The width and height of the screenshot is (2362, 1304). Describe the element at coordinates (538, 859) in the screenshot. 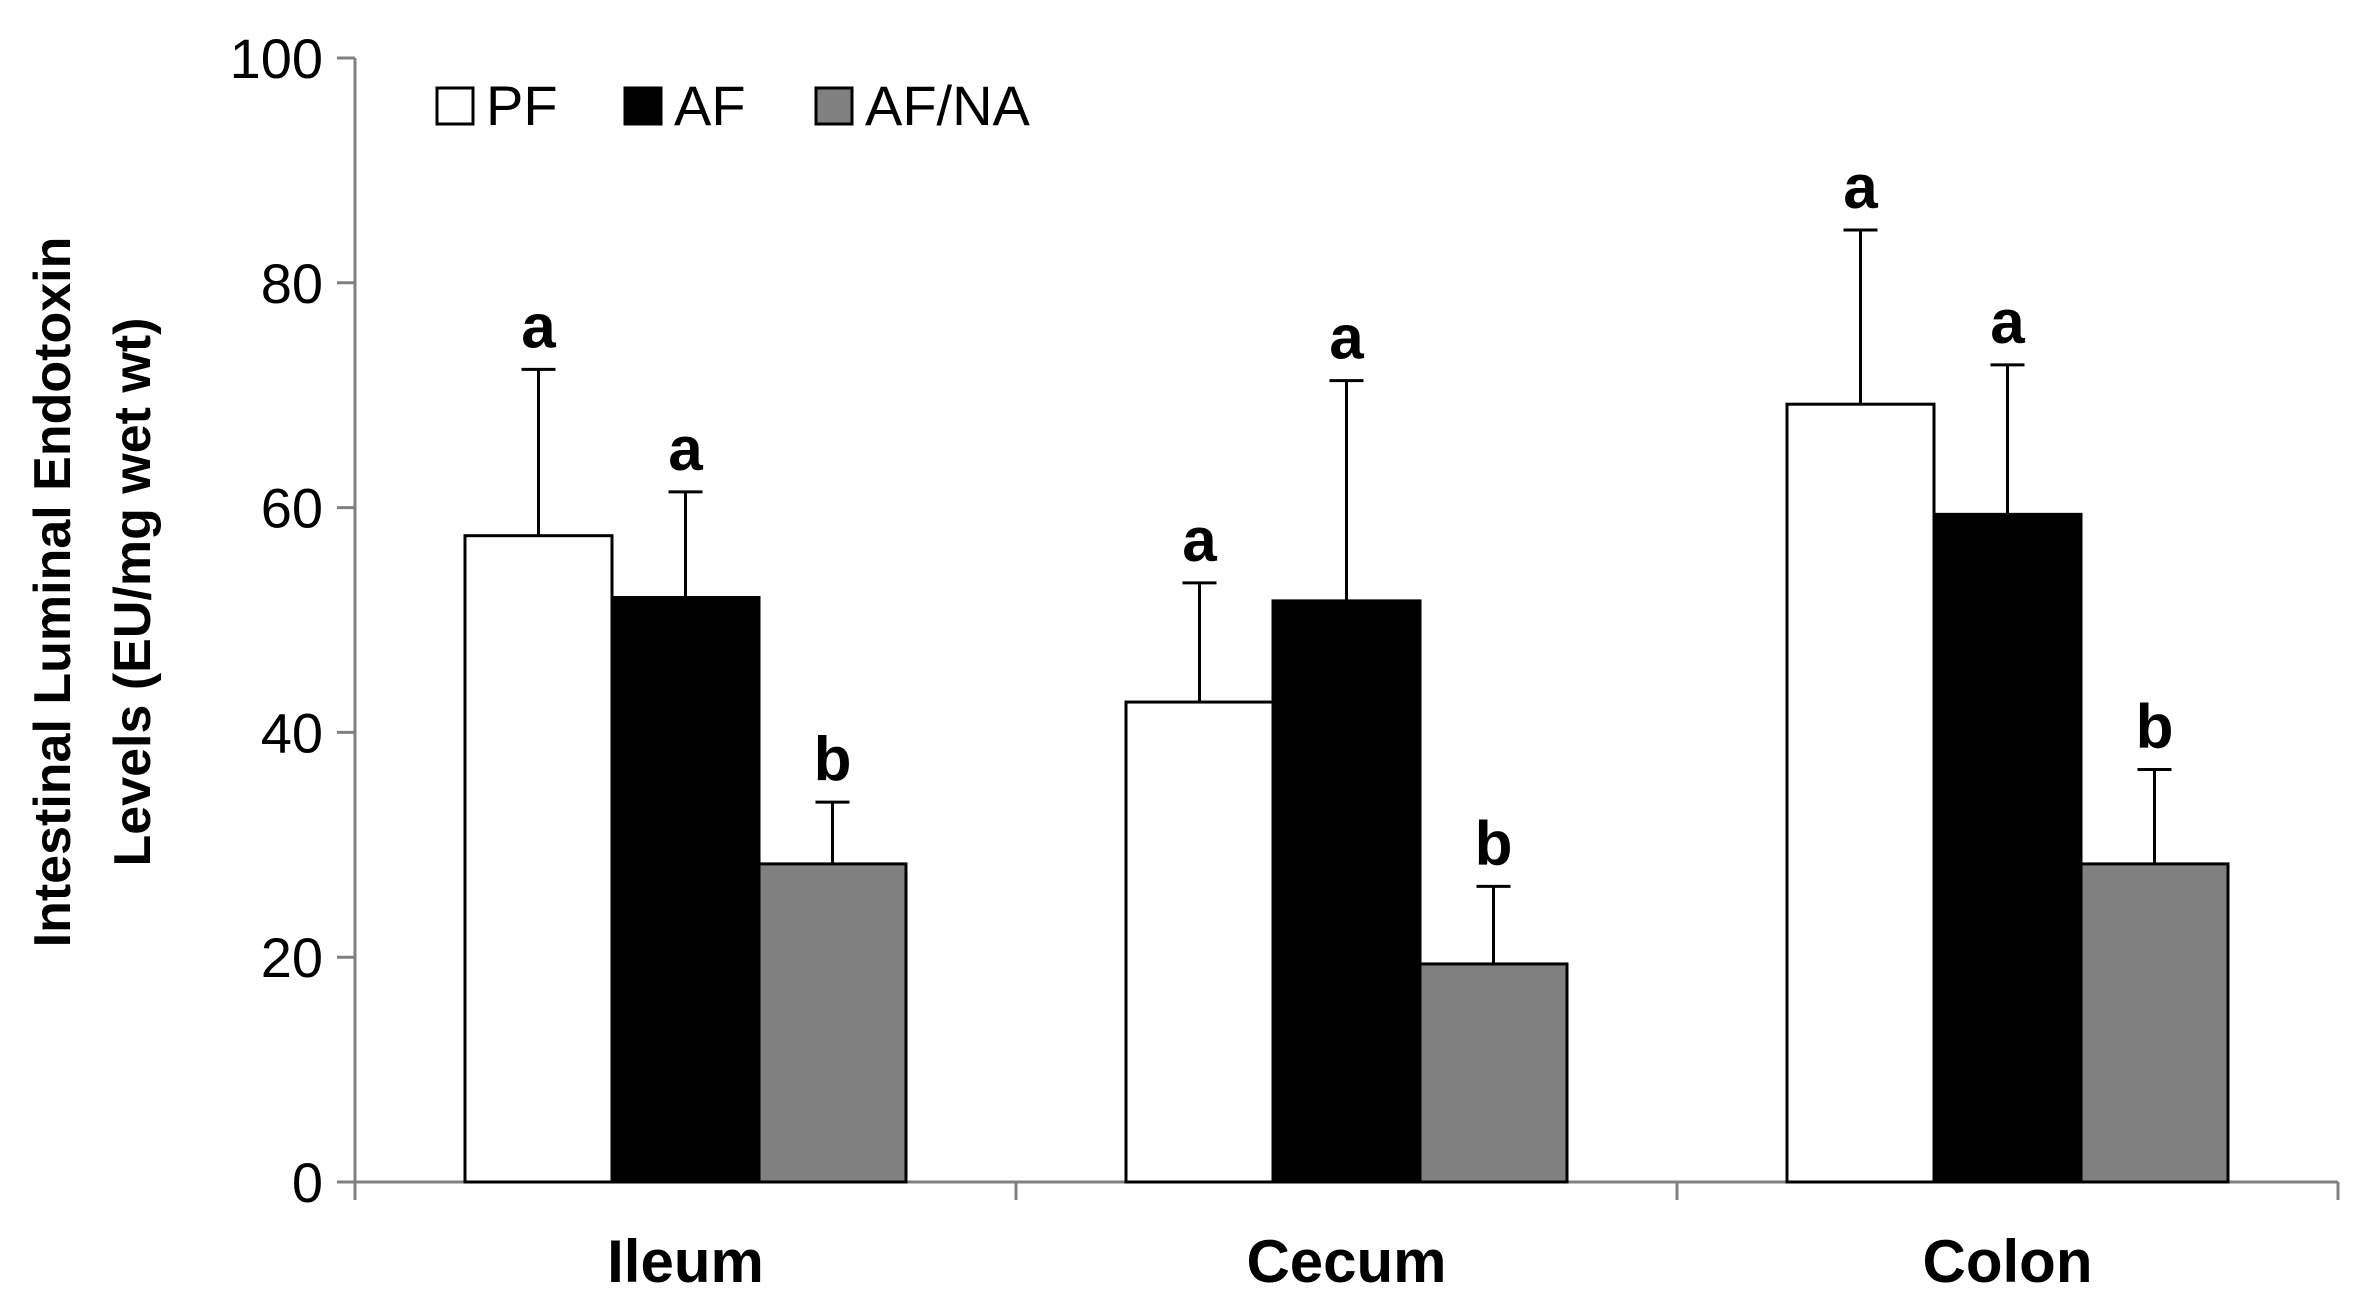

I see `bar-pf-ileum` at that location.